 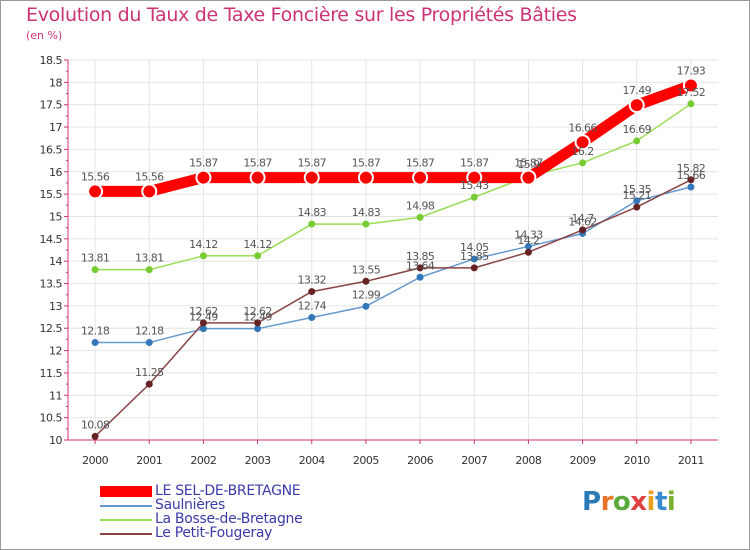 What do you see at coordinates (55, 440) in the screenshot?
I see `y-tick-label: 10` at bounding box center [55, 440].